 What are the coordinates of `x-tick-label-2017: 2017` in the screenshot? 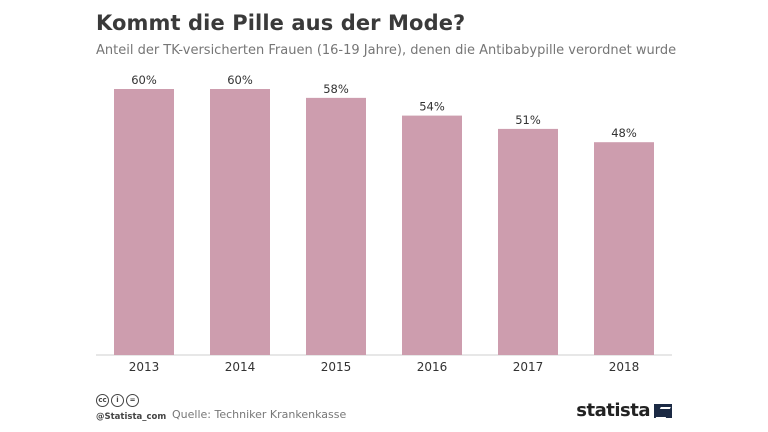 It's located at (528, 367).